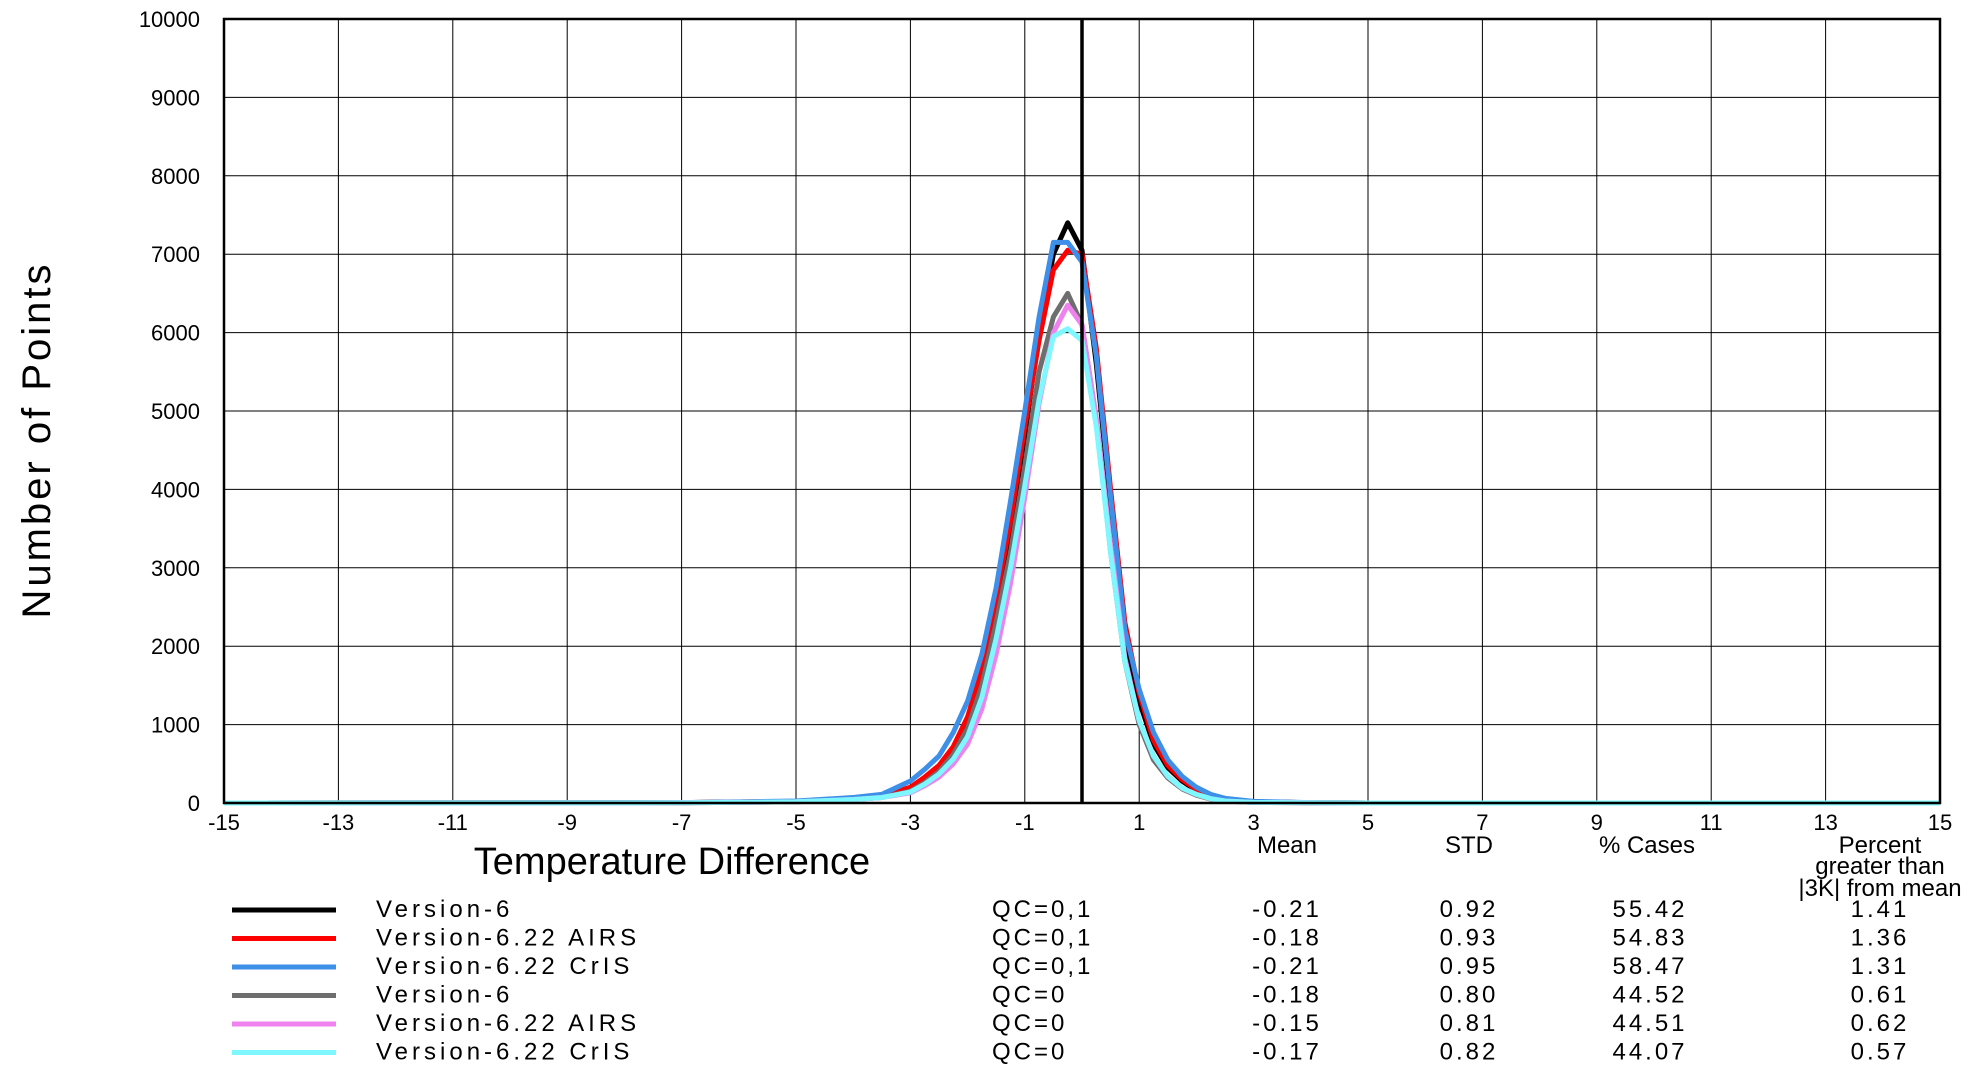 This screenshot has width=1984, height=1071. I want to click on x-tick-label: 15, so click(1940, 822).